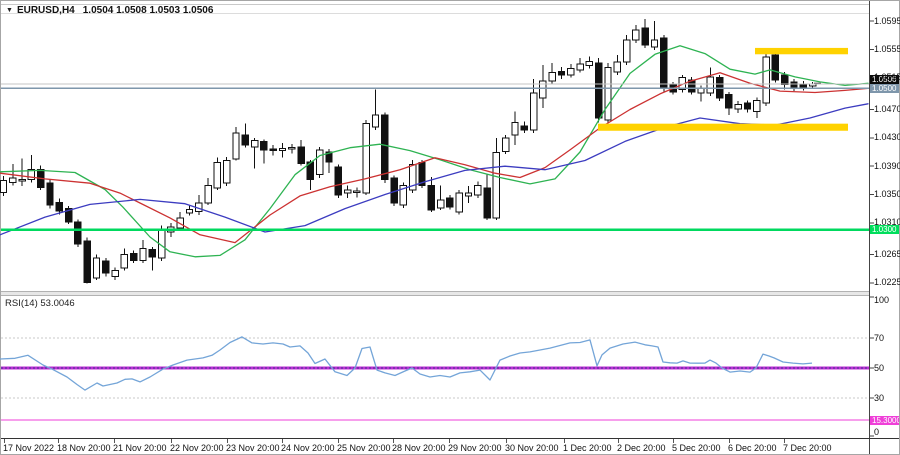  Describe the element at coordinates (84, 448) in the screenshot. I see `time-tick-label: 18 Nov 20:00` at that location.